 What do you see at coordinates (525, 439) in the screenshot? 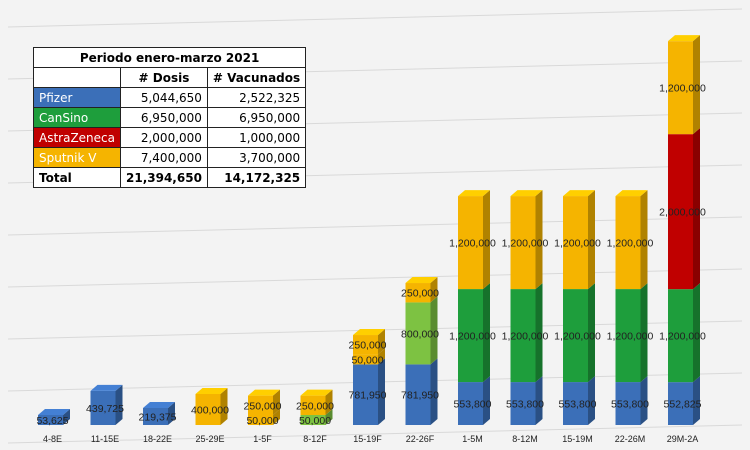
I see `category-tick-label: 8-12M` at bounding box center [525, 439].